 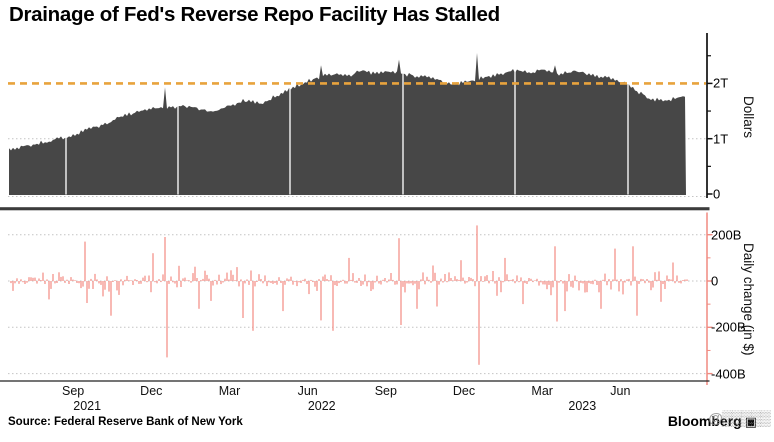 I want to click on top-y-tick-label: 2T, so click(x=721, y=83).